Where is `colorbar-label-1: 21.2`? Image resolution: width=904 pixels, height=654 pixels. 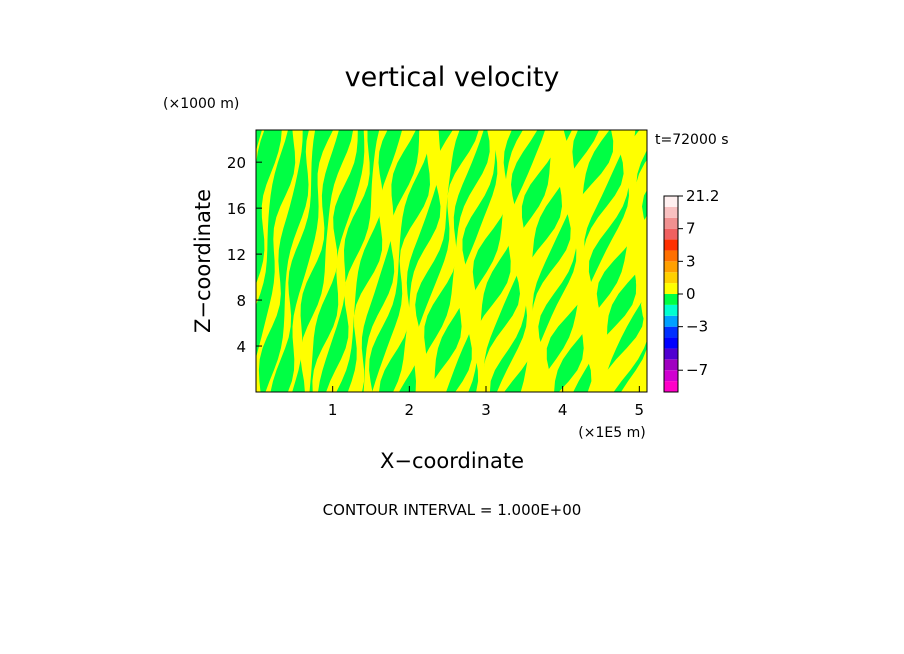 colorbar-label-1: 21.2 is located at coordinates (702, 196).